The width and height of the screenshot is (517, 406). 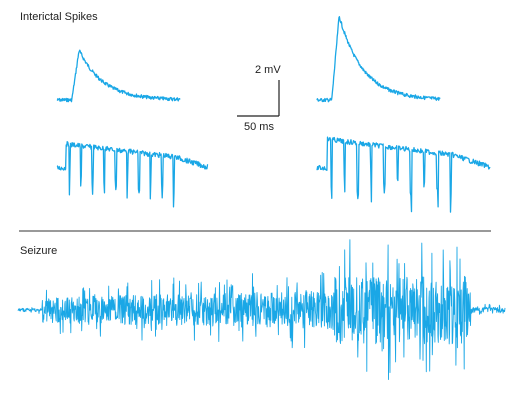 I want to click on scale-time-label: 50 ms, so click(x=259, y=127).